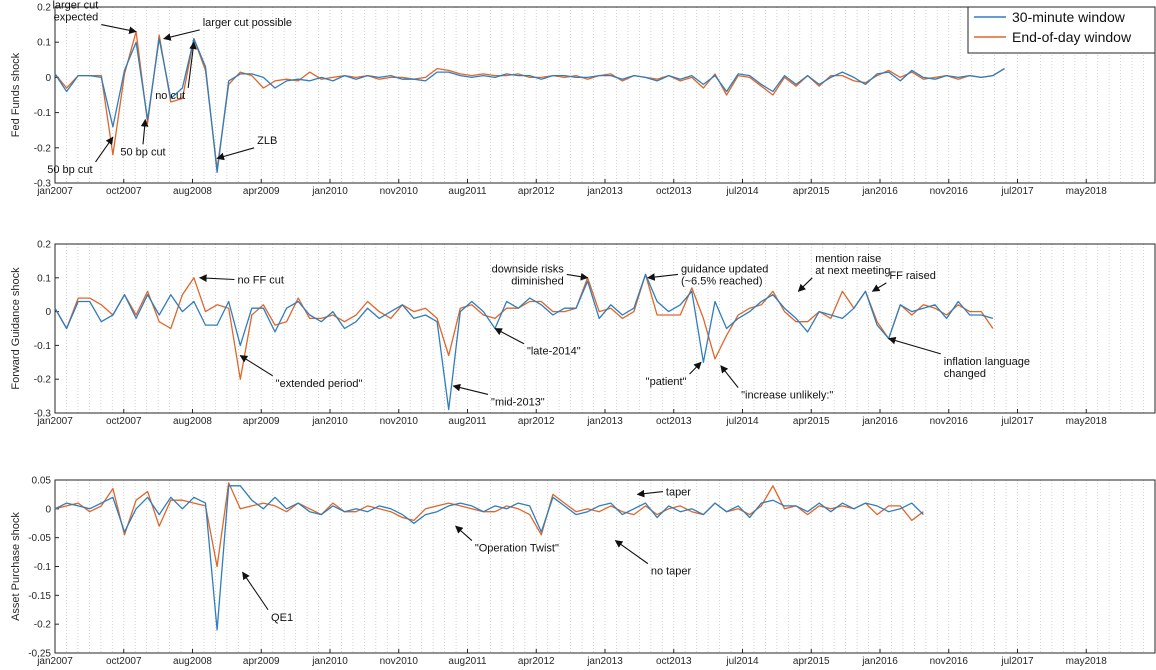 This screenshot has width=1156, height=670. Describe the element at coordinates (671, 572) in the screenshot. I see `annotation-label: no taper` at that location.